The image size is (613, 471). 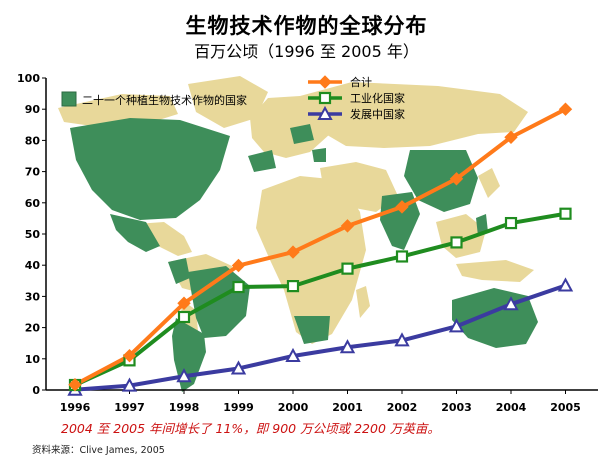 I want to click on y-tick-label: 100, so click(x=28, y=78).